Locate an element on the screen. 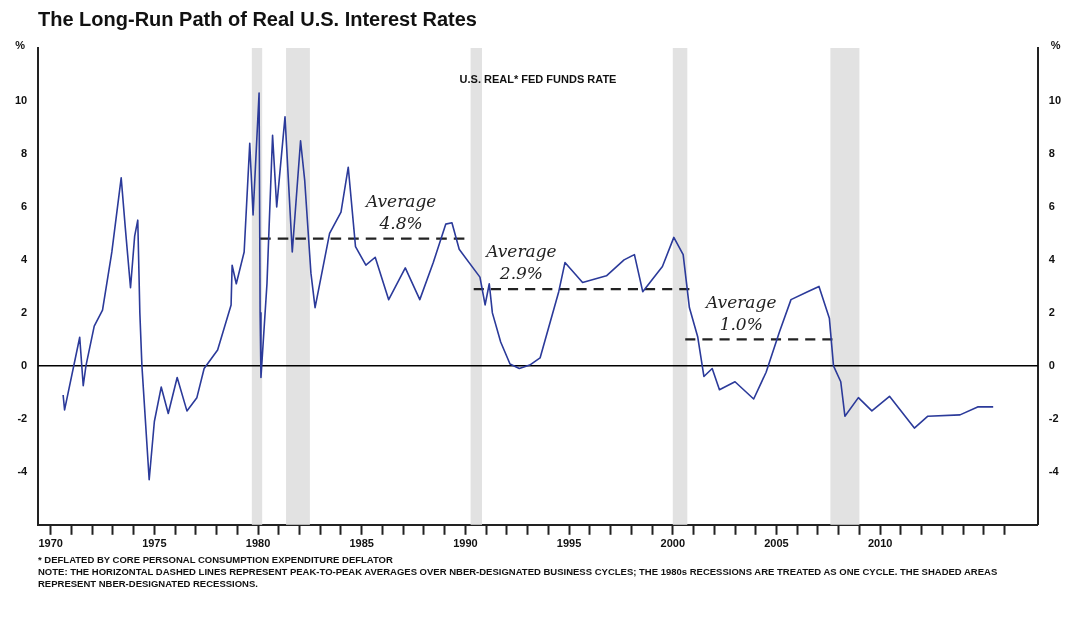 Image resolution: width=1079 pixels, height=631 pixels. y2-tick-label: 0 is located at coordinates (1051, 364).